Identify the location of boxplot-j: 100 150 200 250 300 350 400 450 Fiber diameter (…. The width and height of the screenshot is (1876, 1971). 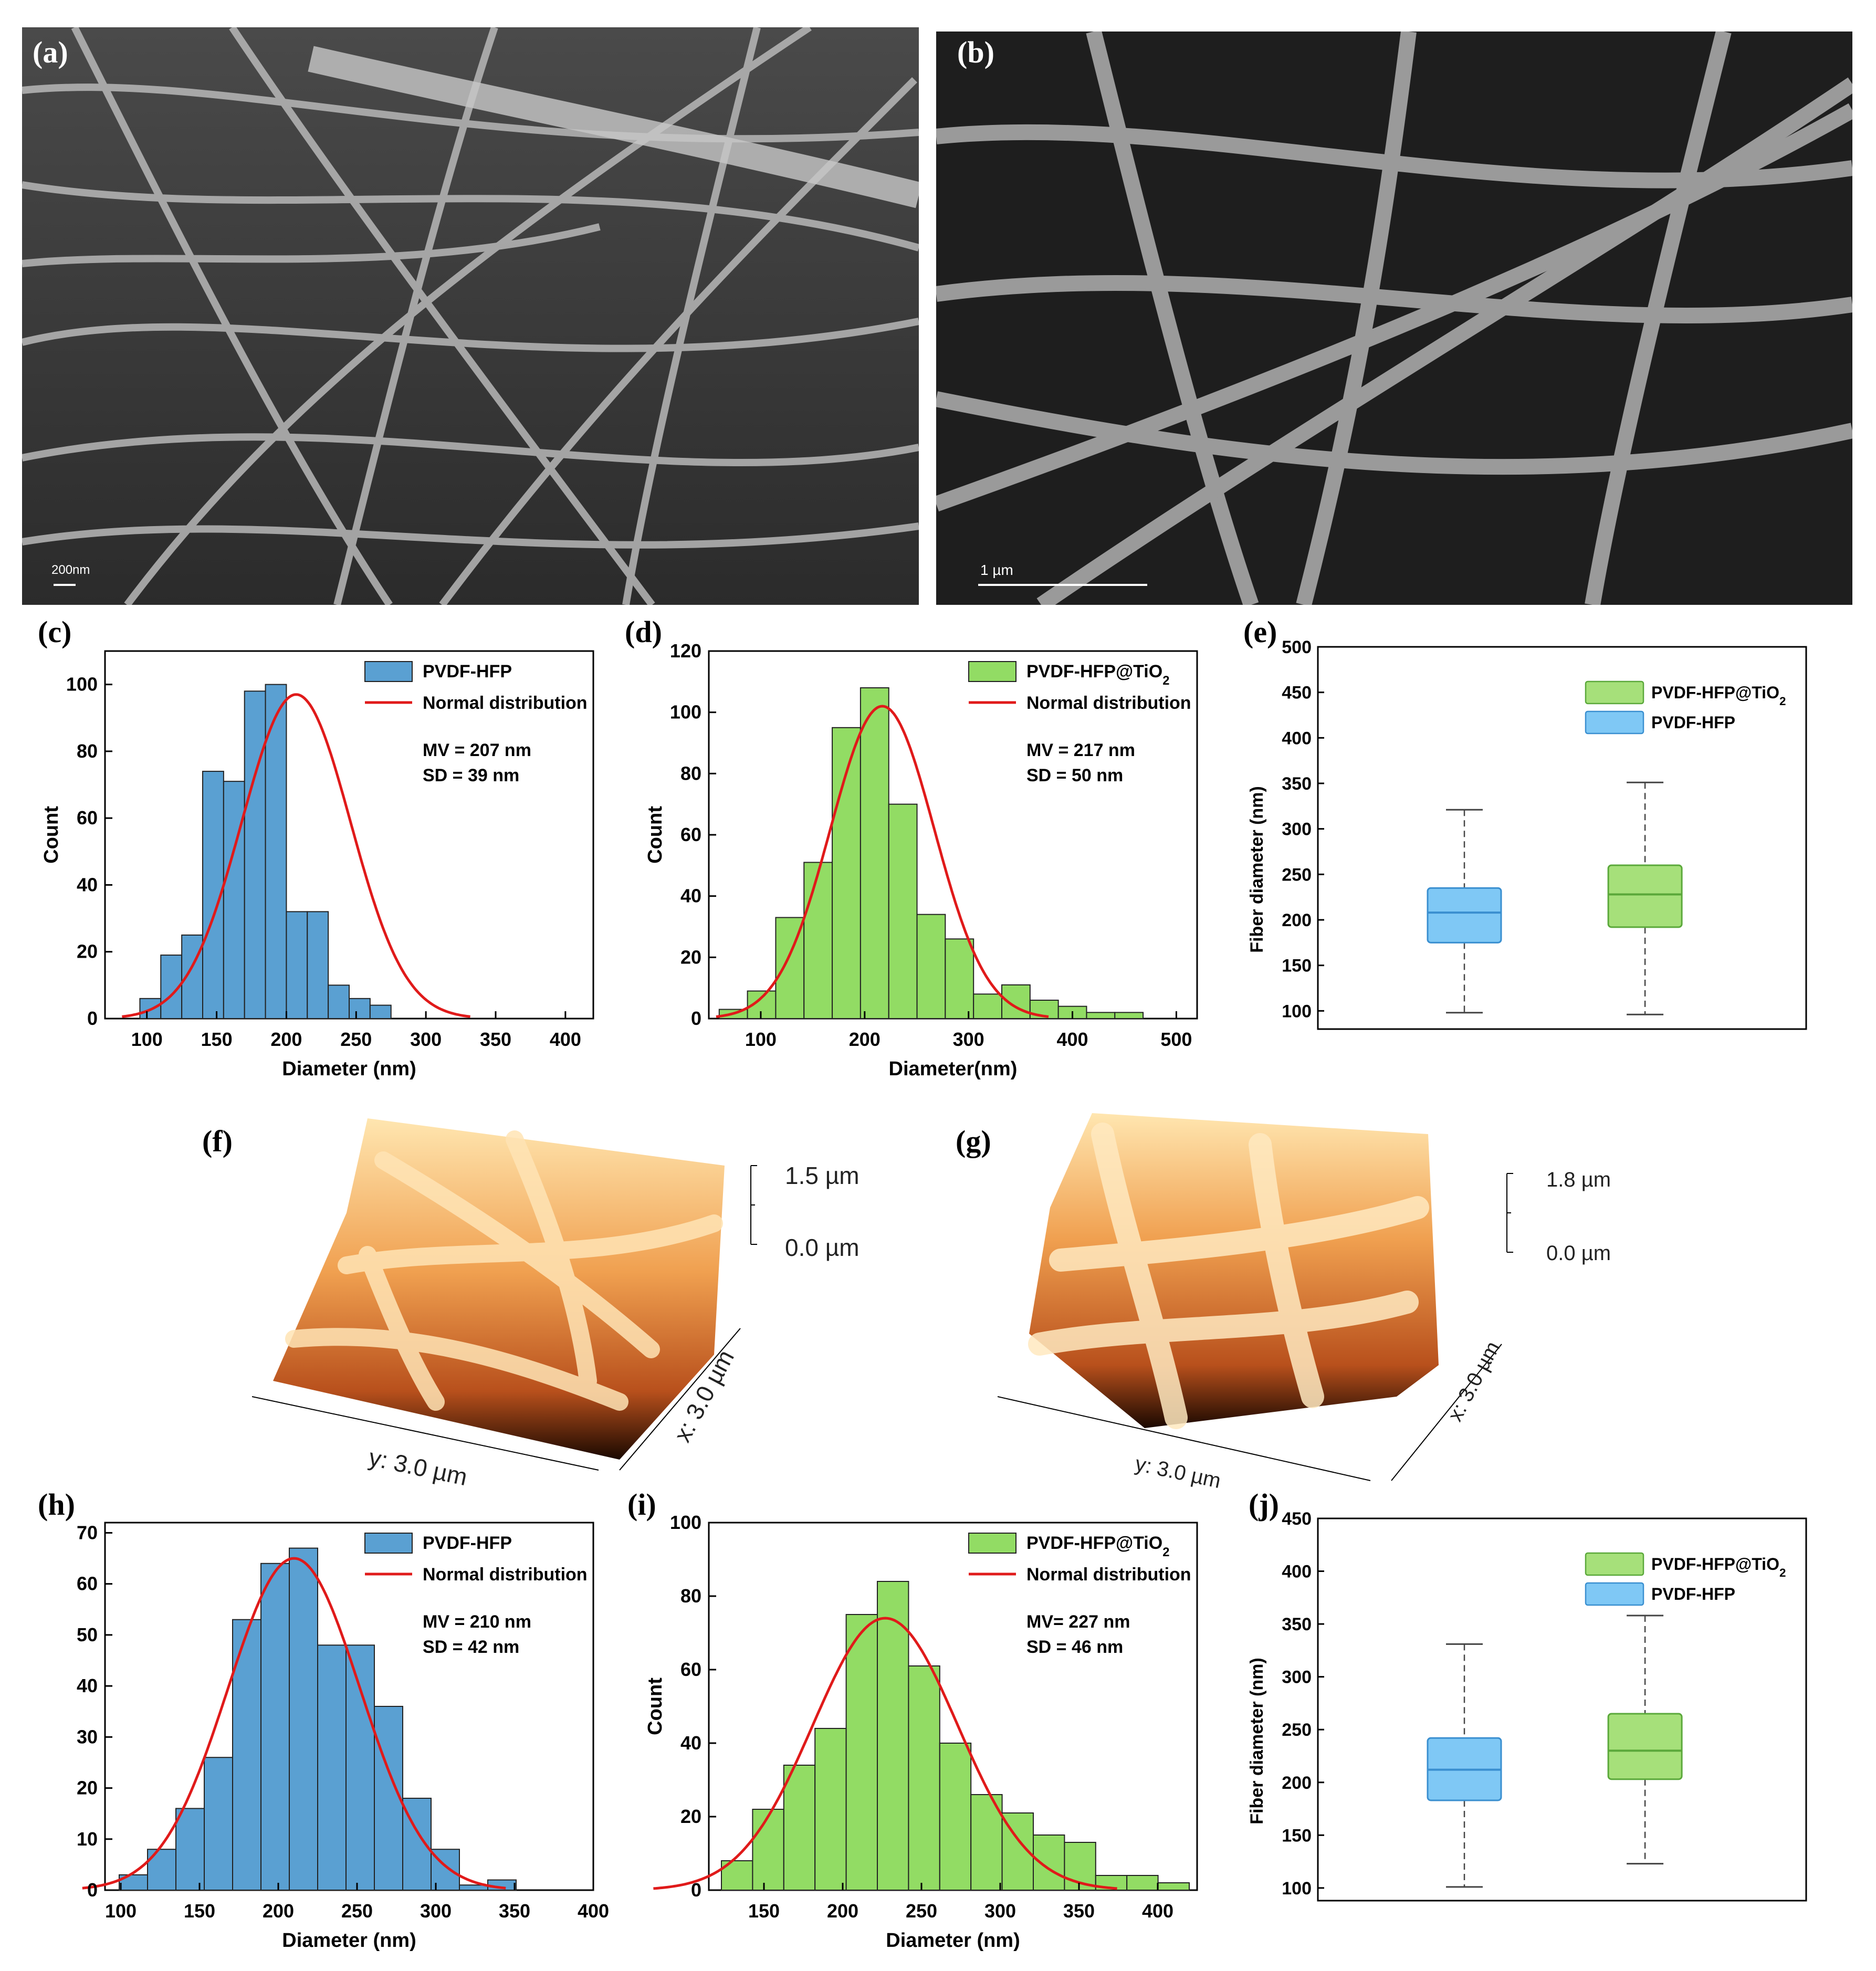
(1527, 1707).